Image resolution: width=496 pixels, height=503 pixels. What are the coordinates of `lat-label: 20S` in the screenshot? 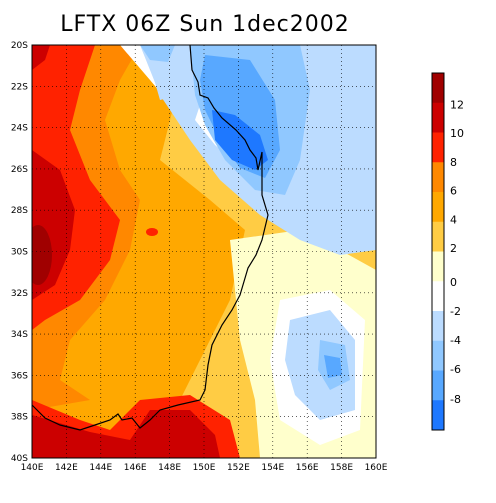 It's located at (19, 46).